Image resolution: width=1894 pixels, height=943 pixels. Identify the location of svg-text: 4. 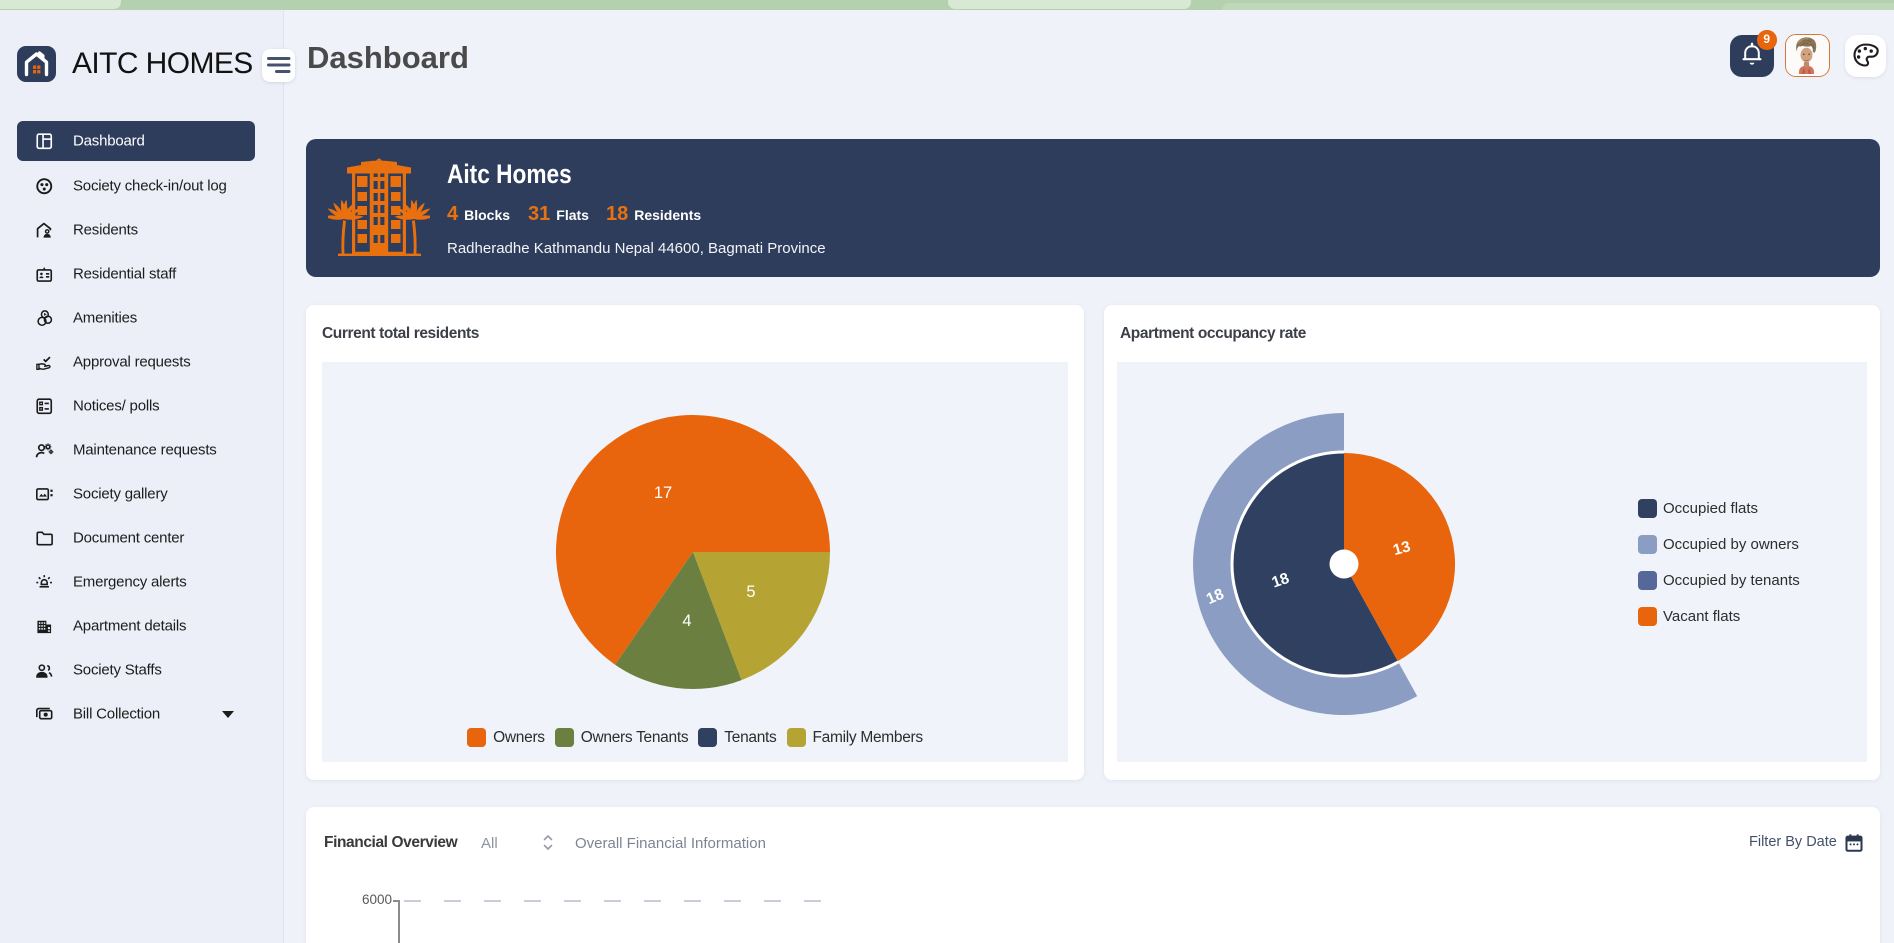
(686, 621).